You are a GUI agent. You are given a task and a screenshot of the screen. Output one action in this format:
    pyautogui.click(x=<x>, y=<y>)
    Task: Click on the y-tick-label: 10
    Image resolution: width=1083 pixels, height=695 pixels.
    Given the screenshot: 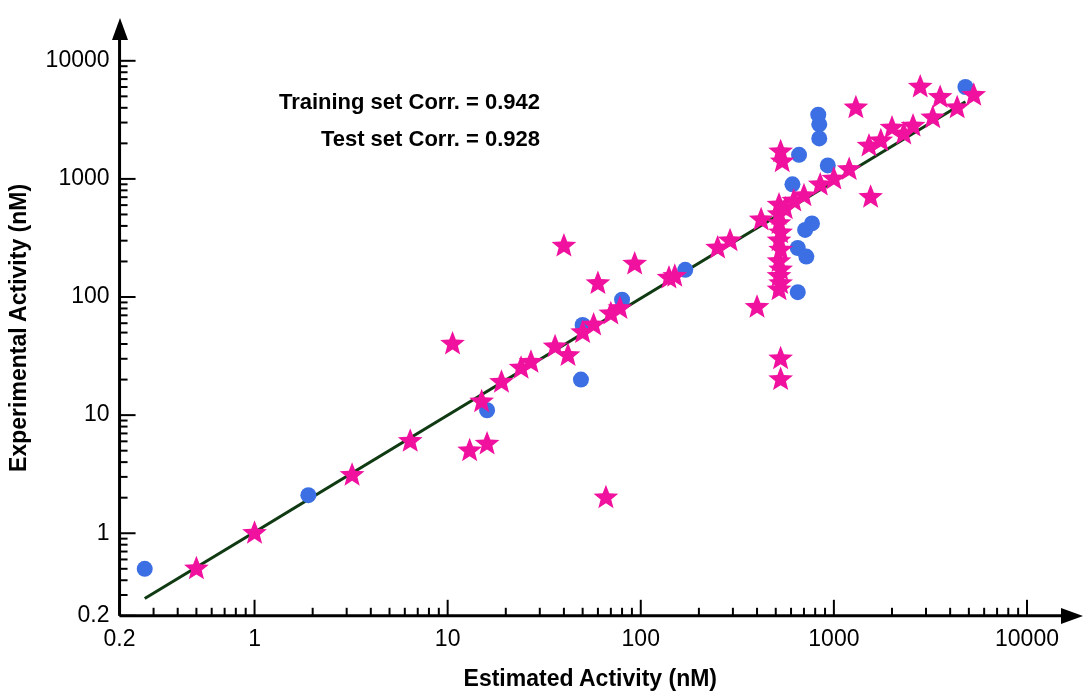 What is the action you would take?
    pyautogui.click(x=96, y=413)
    